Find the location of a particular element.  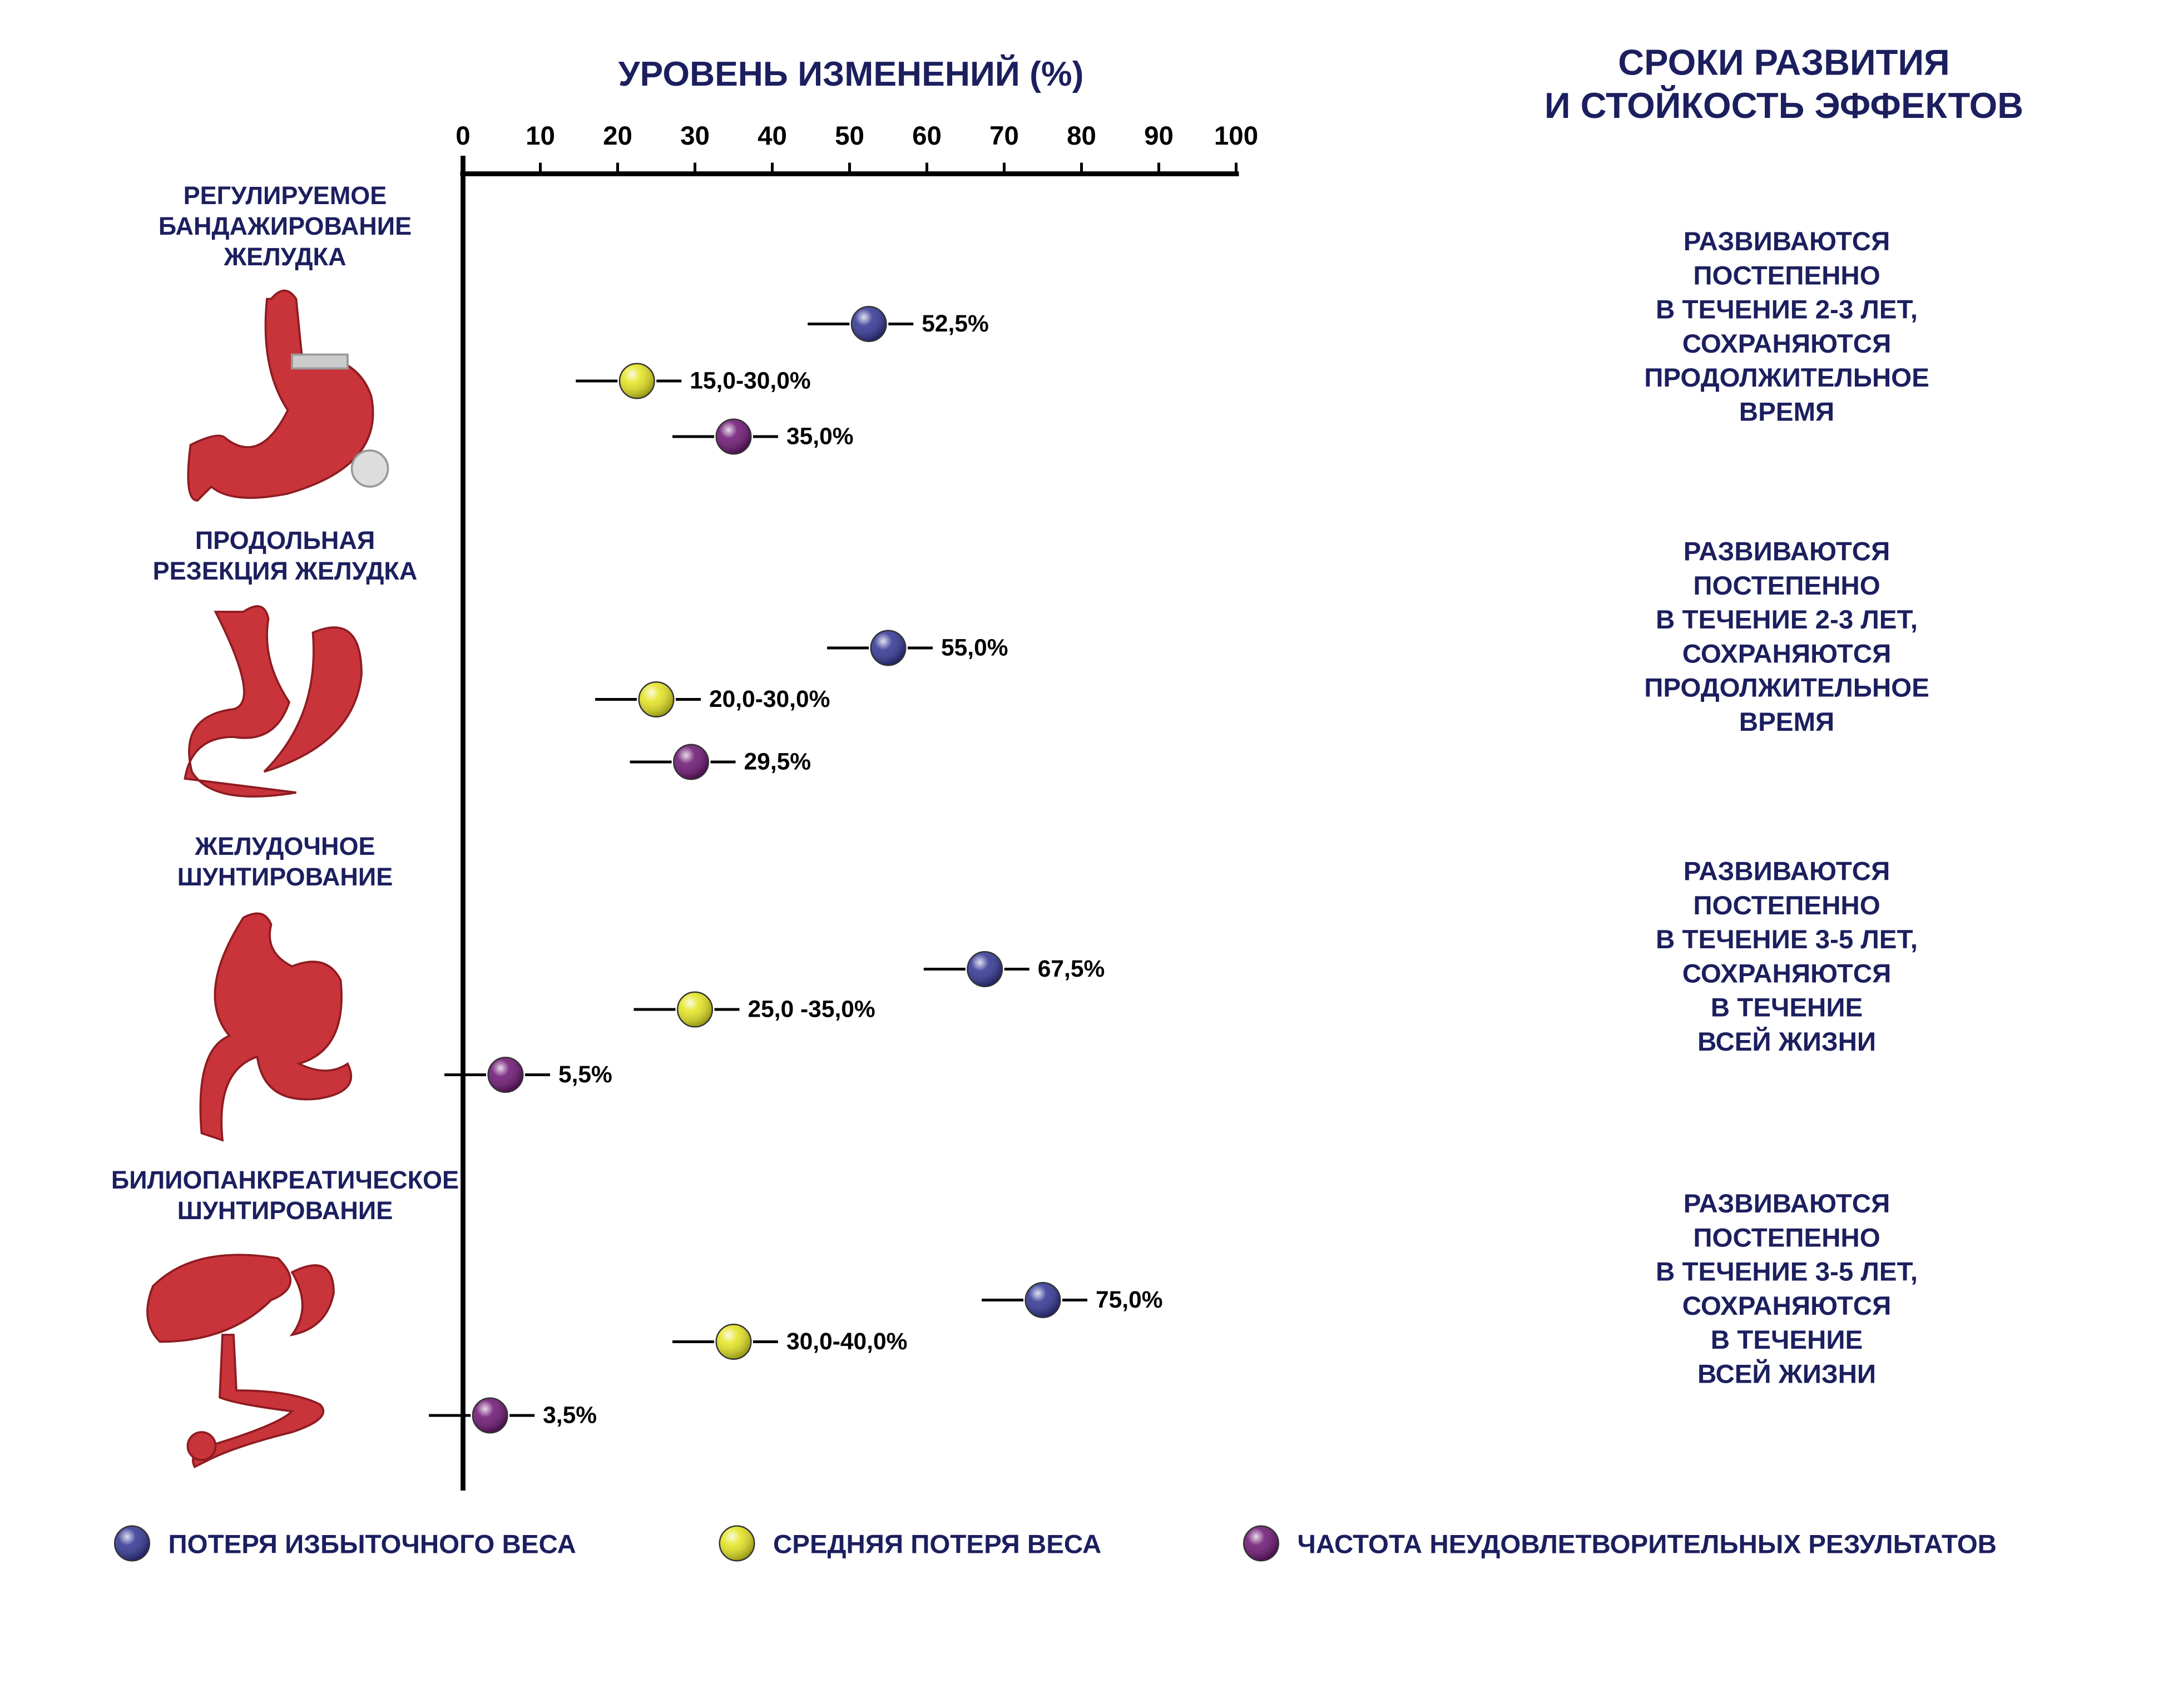

category-label: ПРОДОЛЬНАЯ is located at coordinates (285, 540).